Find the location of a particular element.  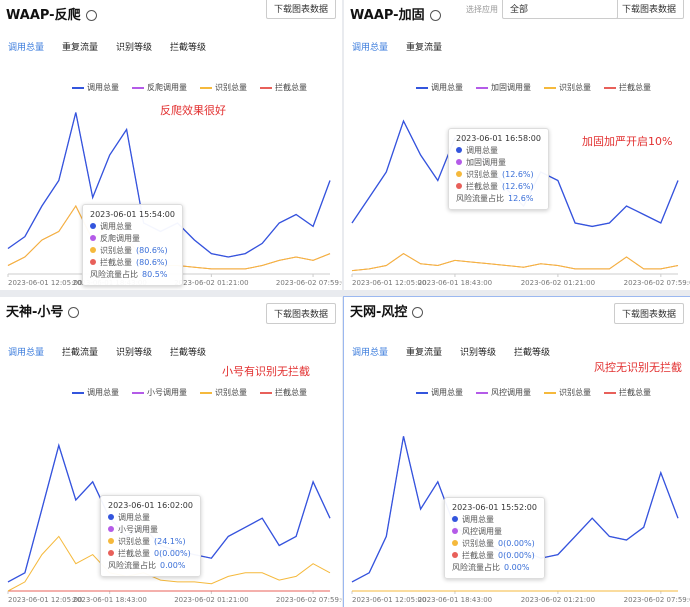

tooltip-row: 反爬调用量 is located at coordinates (132, 239).